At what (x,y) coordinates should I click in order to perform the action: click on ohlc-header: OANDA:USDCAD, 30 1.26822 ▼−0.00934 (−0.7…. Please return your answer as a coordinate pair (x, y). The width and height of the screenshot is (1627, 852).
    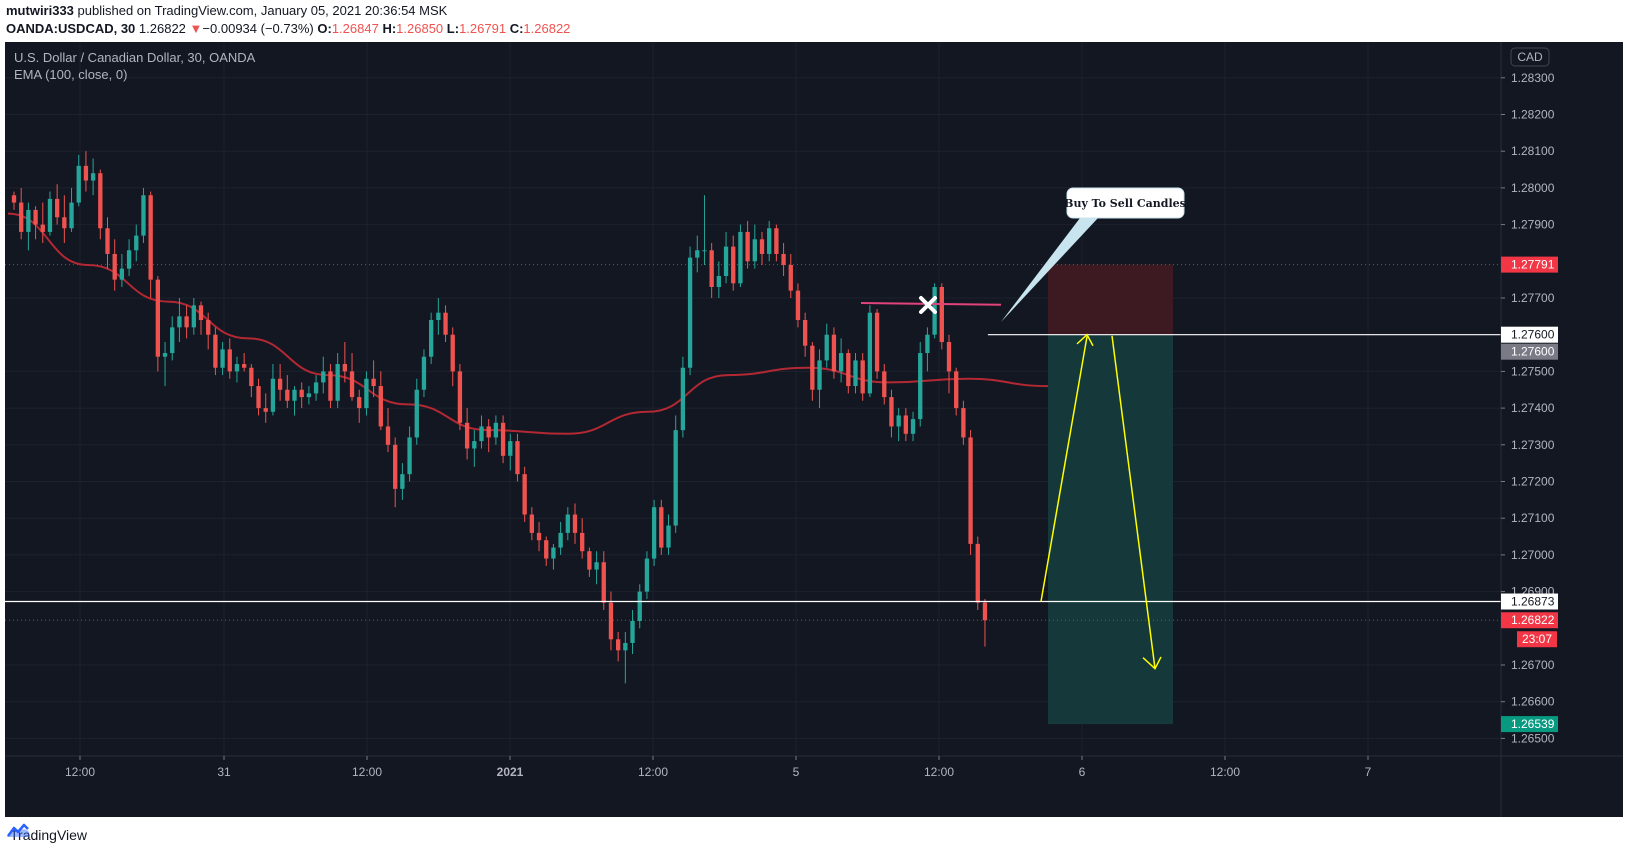
    Looking at the image, I should click on (288, 28).